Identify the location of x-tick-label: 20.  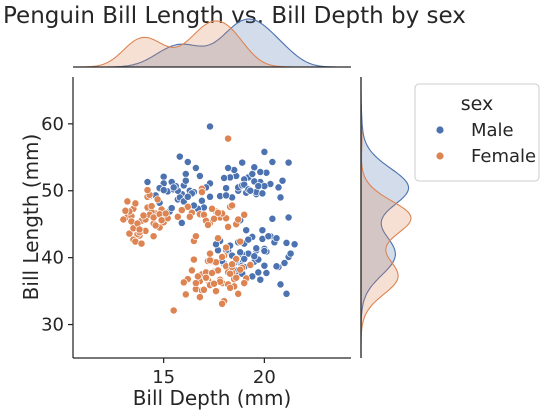
(264, 377).